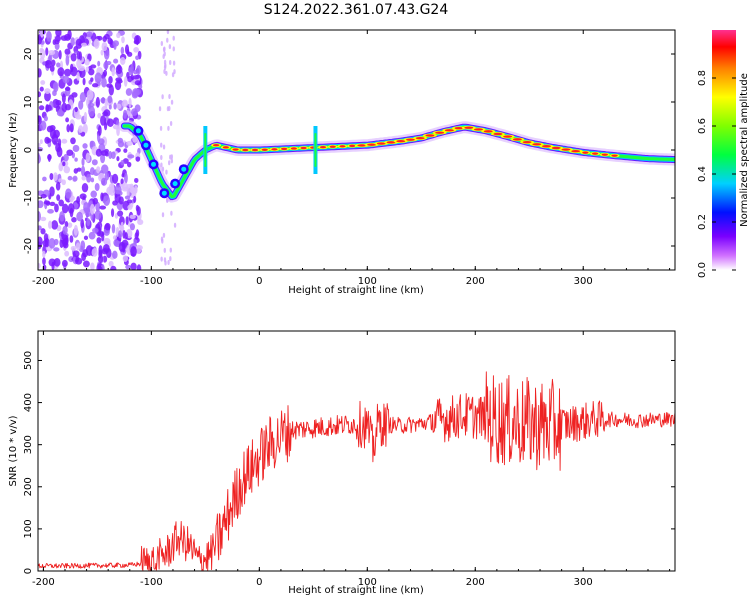  What do you see at coordinates (356, 590) in the screenshot?
I see `snr-x-label: Height of straight line (km)` at bounding box center [356, 590].